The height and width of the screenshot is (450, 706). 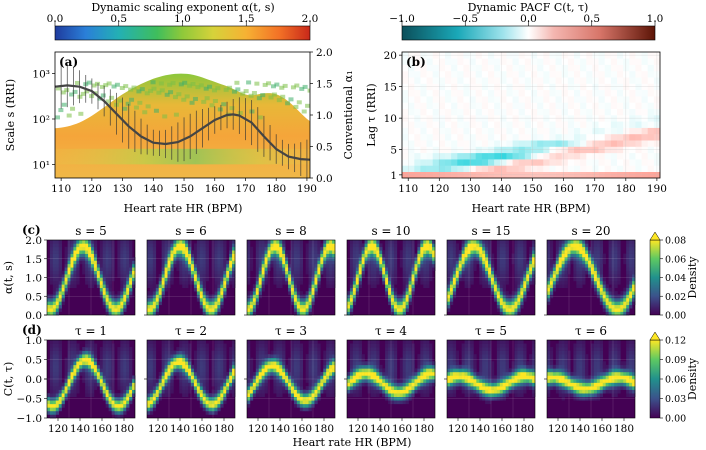 I want to click on colorbar-a-ticklabel: 1.5, so click(x=246, y=19).